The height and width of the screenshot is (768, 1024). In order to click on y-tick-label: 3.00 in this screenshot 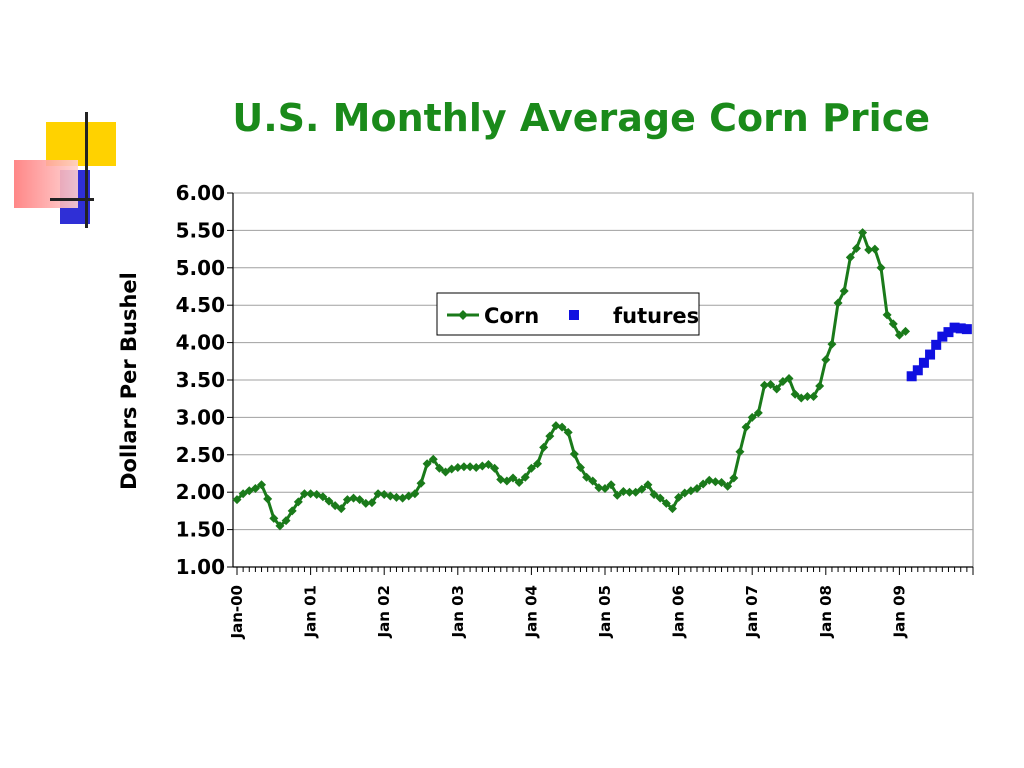, I will do `click(200, 417)`.